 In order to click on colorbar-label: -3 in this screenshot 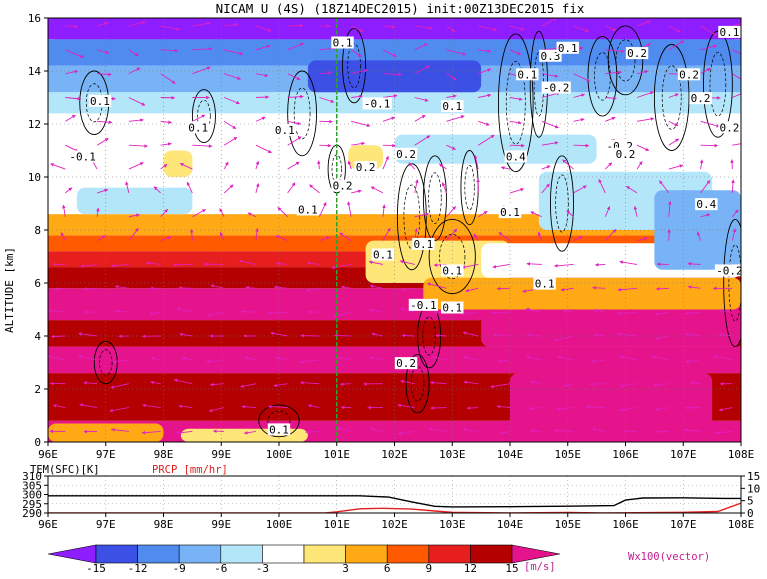, I will do `click(262, 568)`.